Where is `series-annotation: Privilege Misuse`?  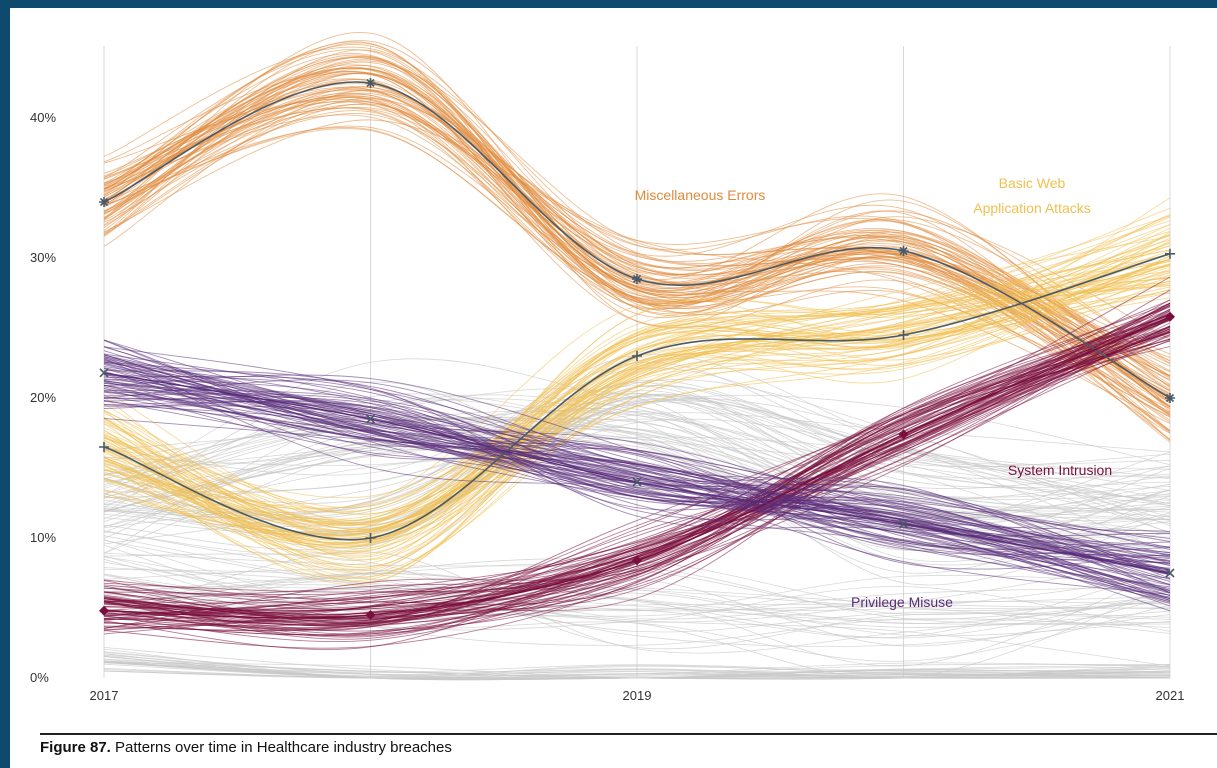 series-annotation: Privilege Misuse is located at coordinates (902, 602).